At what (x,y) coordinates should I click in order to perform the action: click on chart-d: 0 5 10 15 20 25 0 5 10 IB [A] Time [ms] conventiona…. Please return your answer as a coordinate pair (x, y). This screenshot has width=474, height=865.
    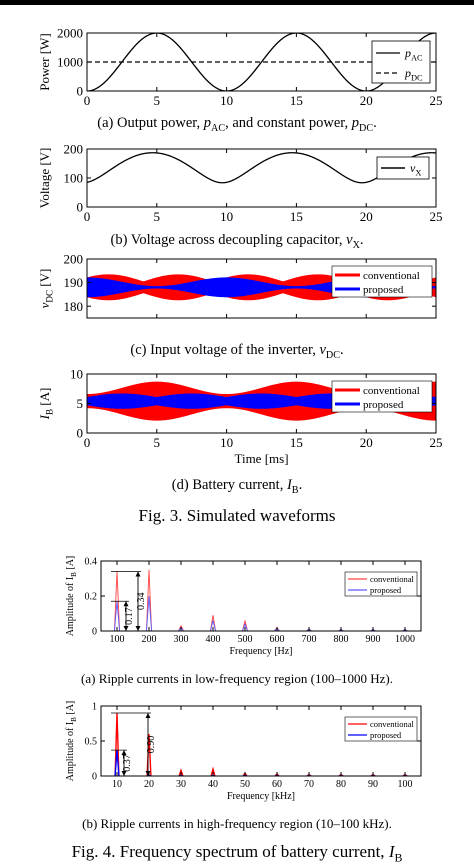
    Looking at the image, I should click on (240, 416).